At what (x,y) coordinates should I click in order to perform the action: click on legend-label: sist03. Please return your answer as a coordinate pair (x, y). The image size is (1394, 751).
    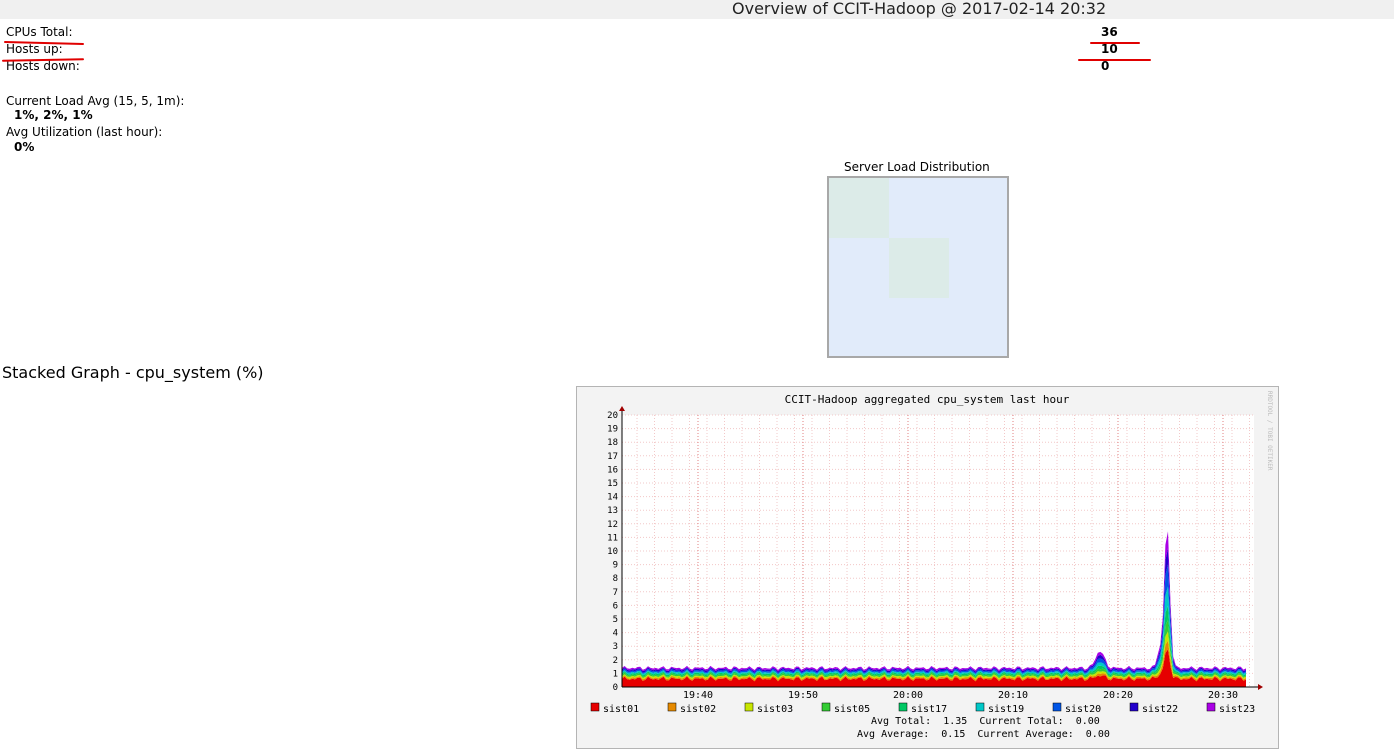
    Looking at the image, I should click on (775, 709).